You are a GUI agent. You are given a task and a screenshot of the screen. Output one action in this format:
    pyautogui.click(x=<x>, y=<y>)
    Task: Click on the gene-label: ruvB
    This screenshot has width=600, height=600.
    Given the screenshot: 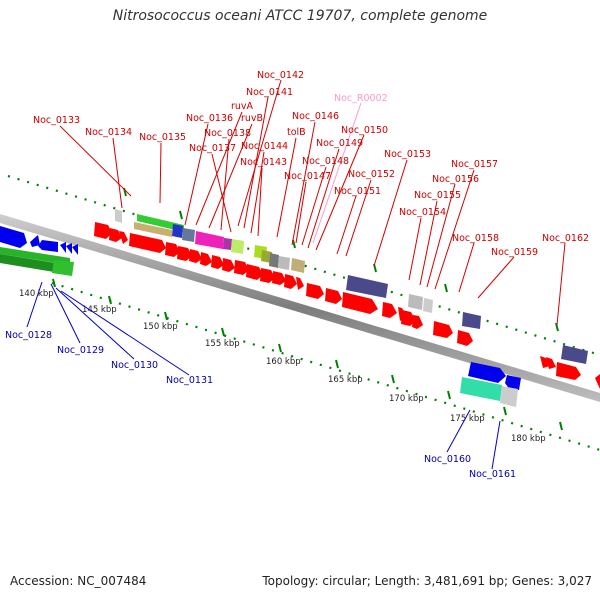 What is the action you would take?
    pyautogui.click(x=252, y=118)
    